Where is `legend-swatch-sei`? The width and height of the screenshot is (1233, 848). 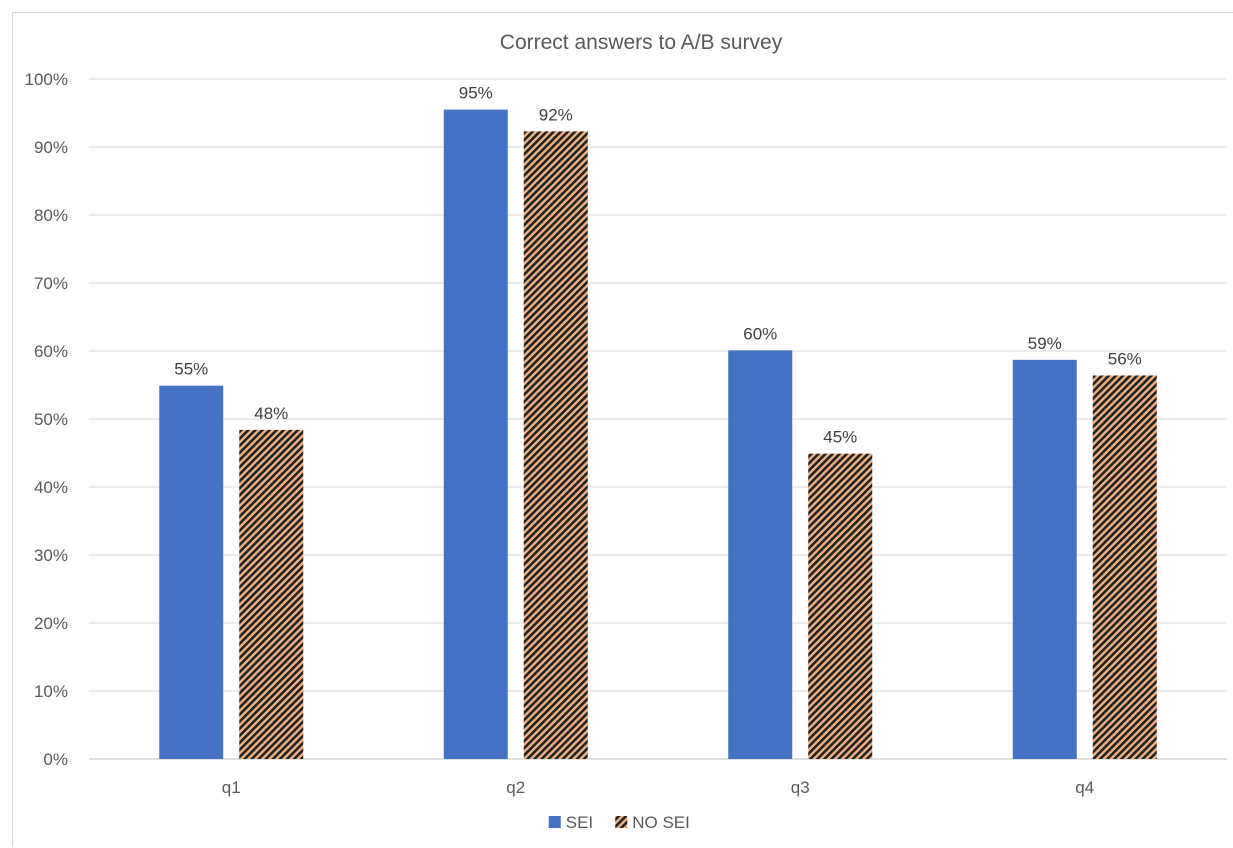
legend-swatch-sei is located at coordinates (554, 822).